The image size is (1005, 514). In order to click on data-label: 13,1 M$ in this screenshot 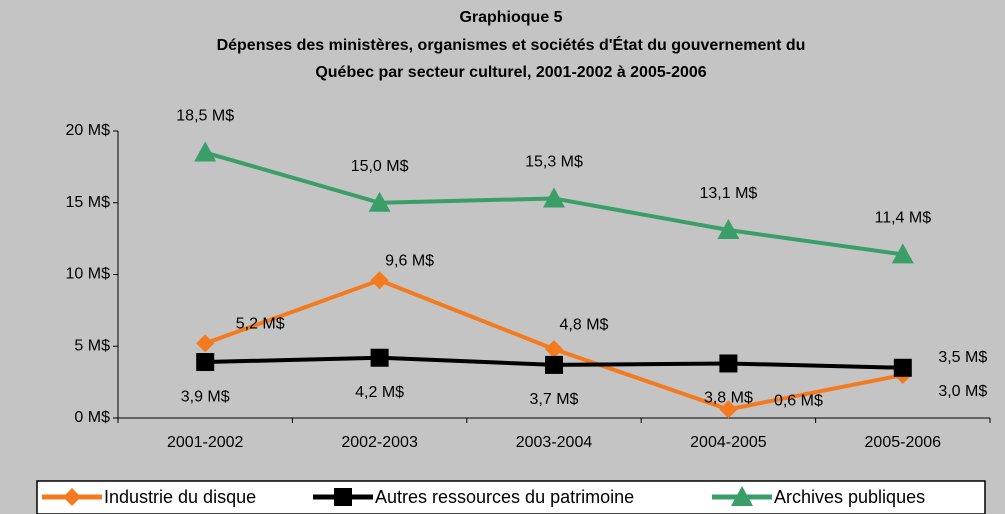, I will do `click(728, 193)`.